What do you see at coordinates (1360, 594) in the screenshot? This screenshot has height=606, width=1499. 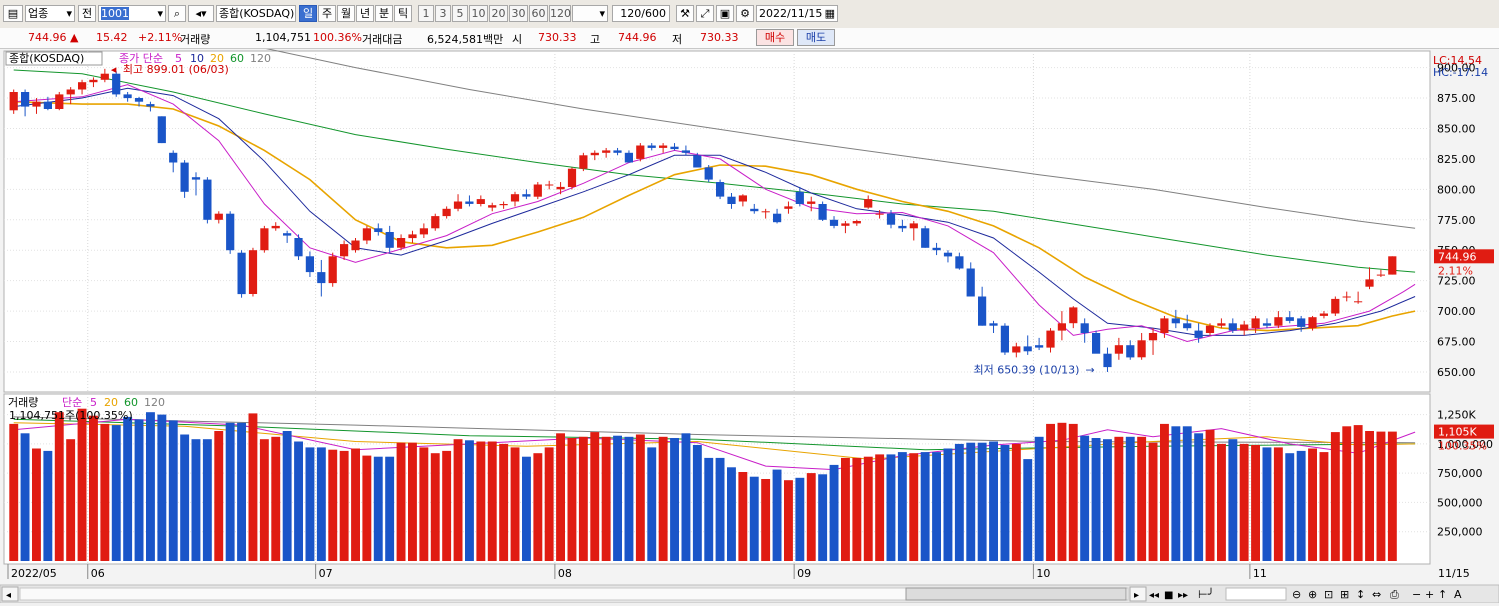 I see `bars-icon: ↕` at bounding box center [1360, 594].